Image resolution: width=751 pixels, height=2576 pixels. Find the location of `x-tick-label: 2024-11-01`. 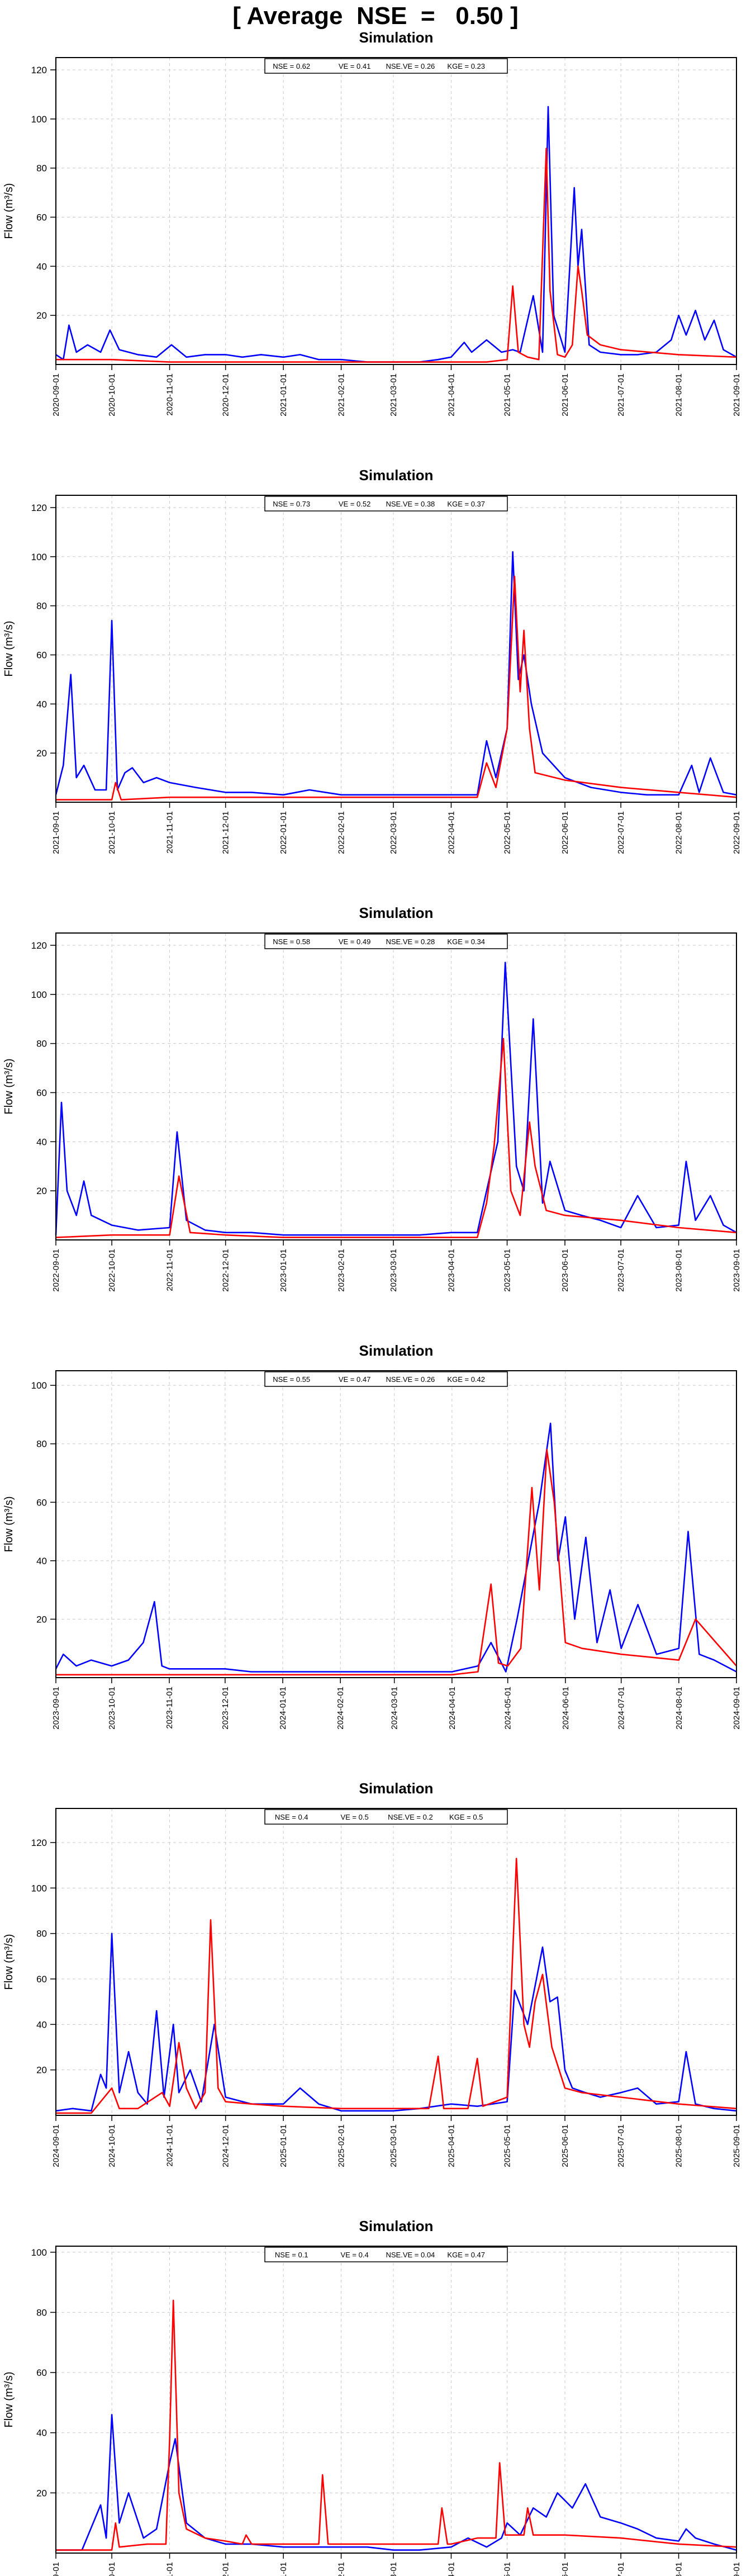

x-tick-label: 2024-11-01 is located at coordinates (170, 2145).